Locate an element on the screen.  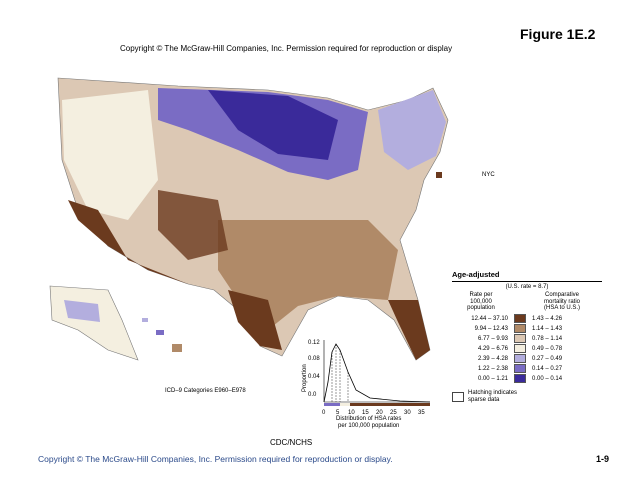
legend-ratio: 1.14 – 1.43 is located at coordinates (547, 328).